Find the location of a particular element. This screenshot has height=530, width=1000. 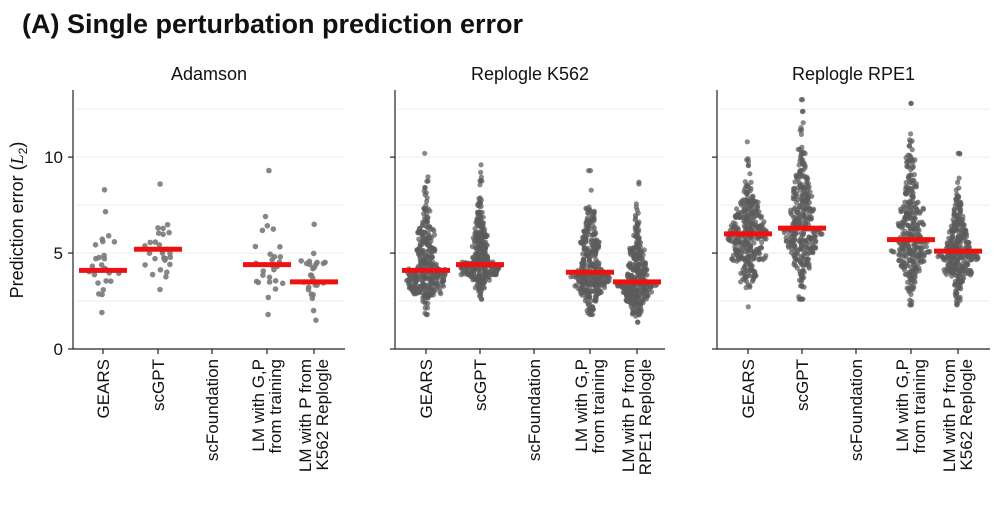

y-axis-label-text: Prediction error (L2) is located at coordinates (18, 220).